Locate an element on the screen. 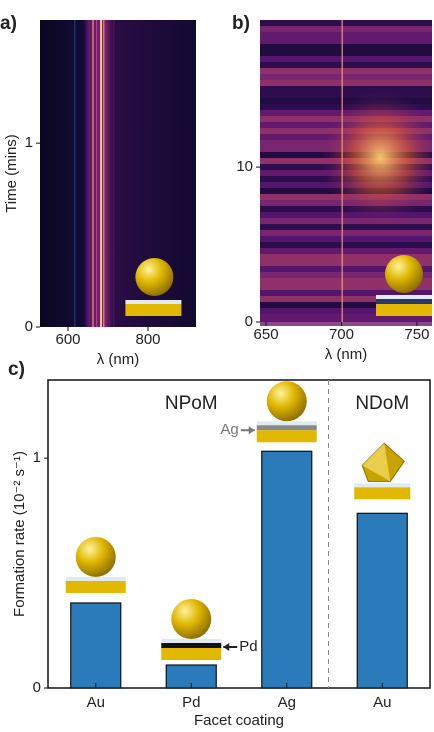  x-tick-label: 600 is located at coordinates (67, 339).